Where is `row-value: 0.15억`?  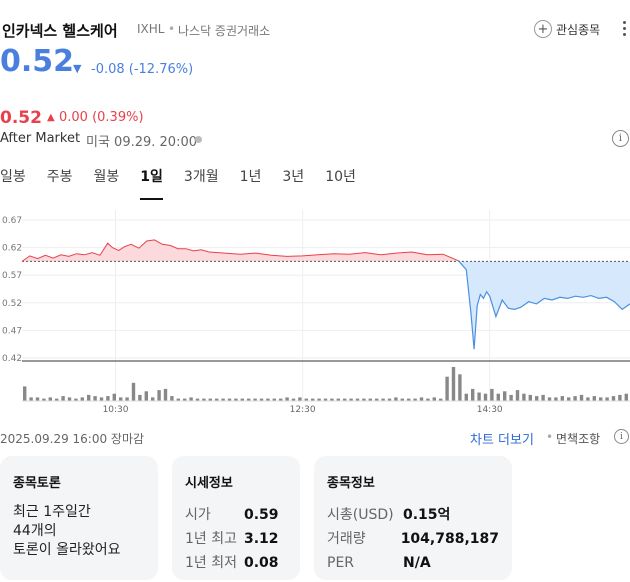 row-value: 0.15억 is located at coordinates (427, 515).